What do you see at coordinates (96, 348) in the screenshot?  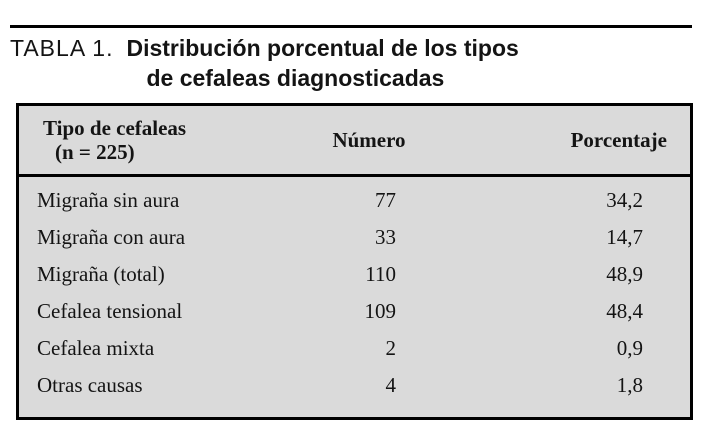 I see `cell-tipo: Cefalea mixta` at bounding box center [96, 348].